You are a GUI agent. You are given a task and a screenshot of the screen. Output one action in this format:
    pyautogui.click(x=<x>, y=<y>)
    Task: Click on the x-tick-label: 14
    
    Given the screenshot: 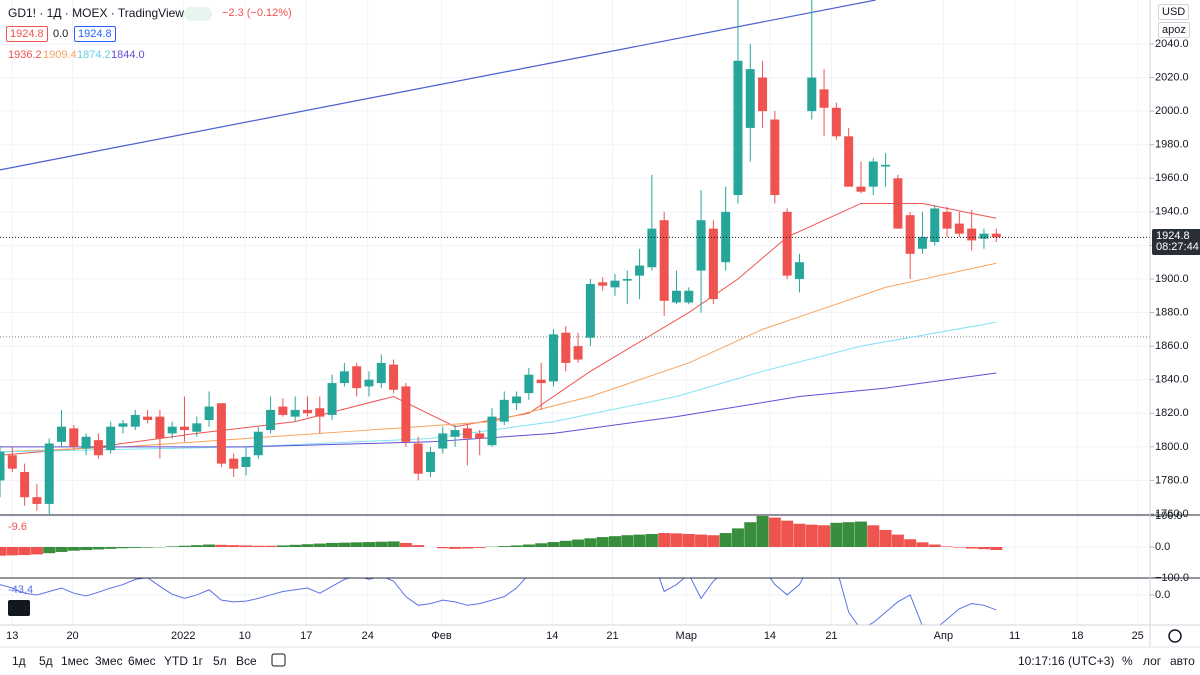 What is the action you would take?
    pyautogui.click(x=552, y=636)
    